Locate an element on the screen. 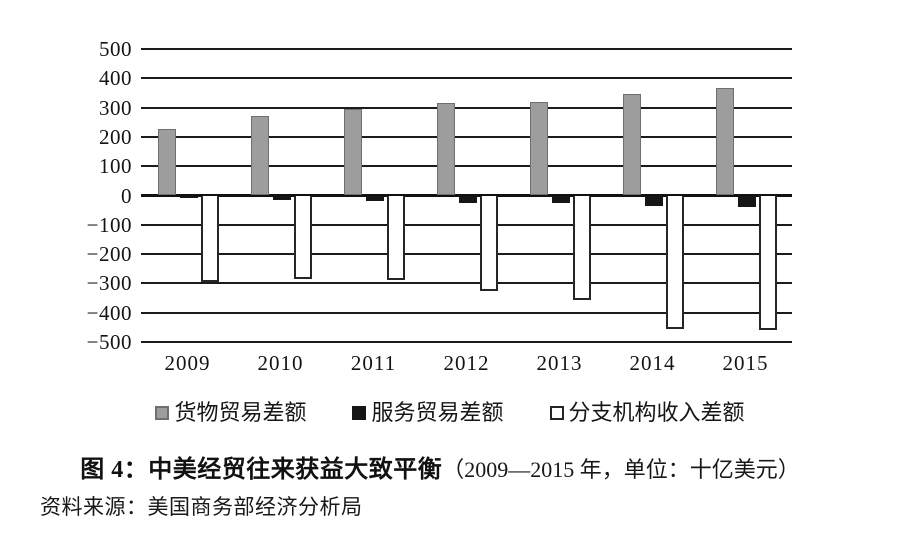 This screenshot has width=900, height=535. y-axis-tick-label: 400 is located at coordinates (115, 78).